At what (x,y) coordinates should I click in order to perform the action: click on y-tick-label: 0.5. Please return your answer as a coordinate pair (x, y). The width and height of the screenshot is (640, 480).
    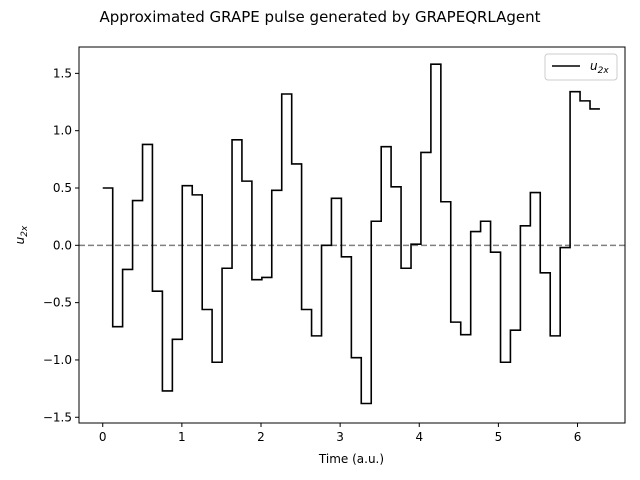
    Looking at the image, I should click on (62, 188).